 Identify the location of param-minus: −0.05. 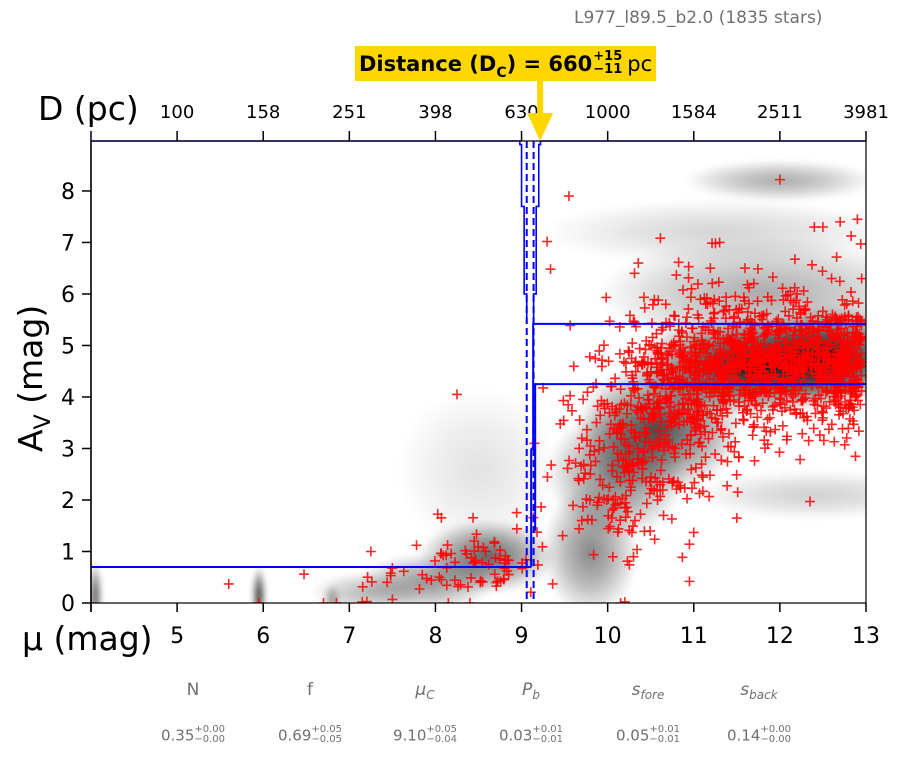
(327, 739).